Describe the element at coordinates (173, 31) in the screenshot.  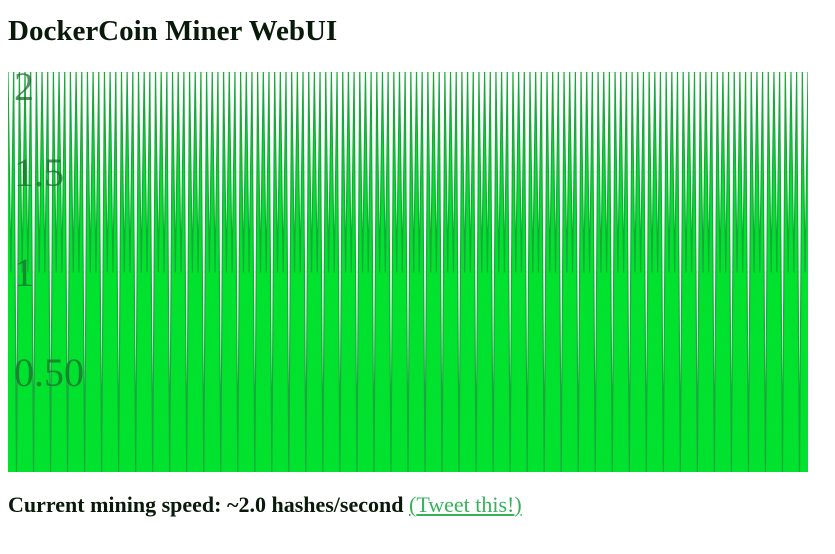
I see `page-title: DockerCoin Miner WebUI` at that location.